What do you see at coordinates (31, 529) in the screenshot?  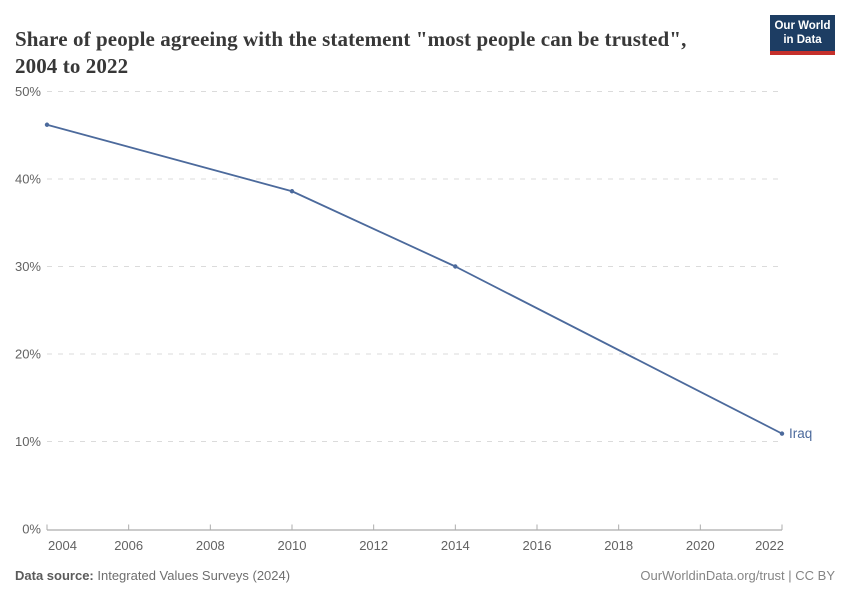 I see `y-axis-tick-label: 0%` at bounding box center [31, 529].